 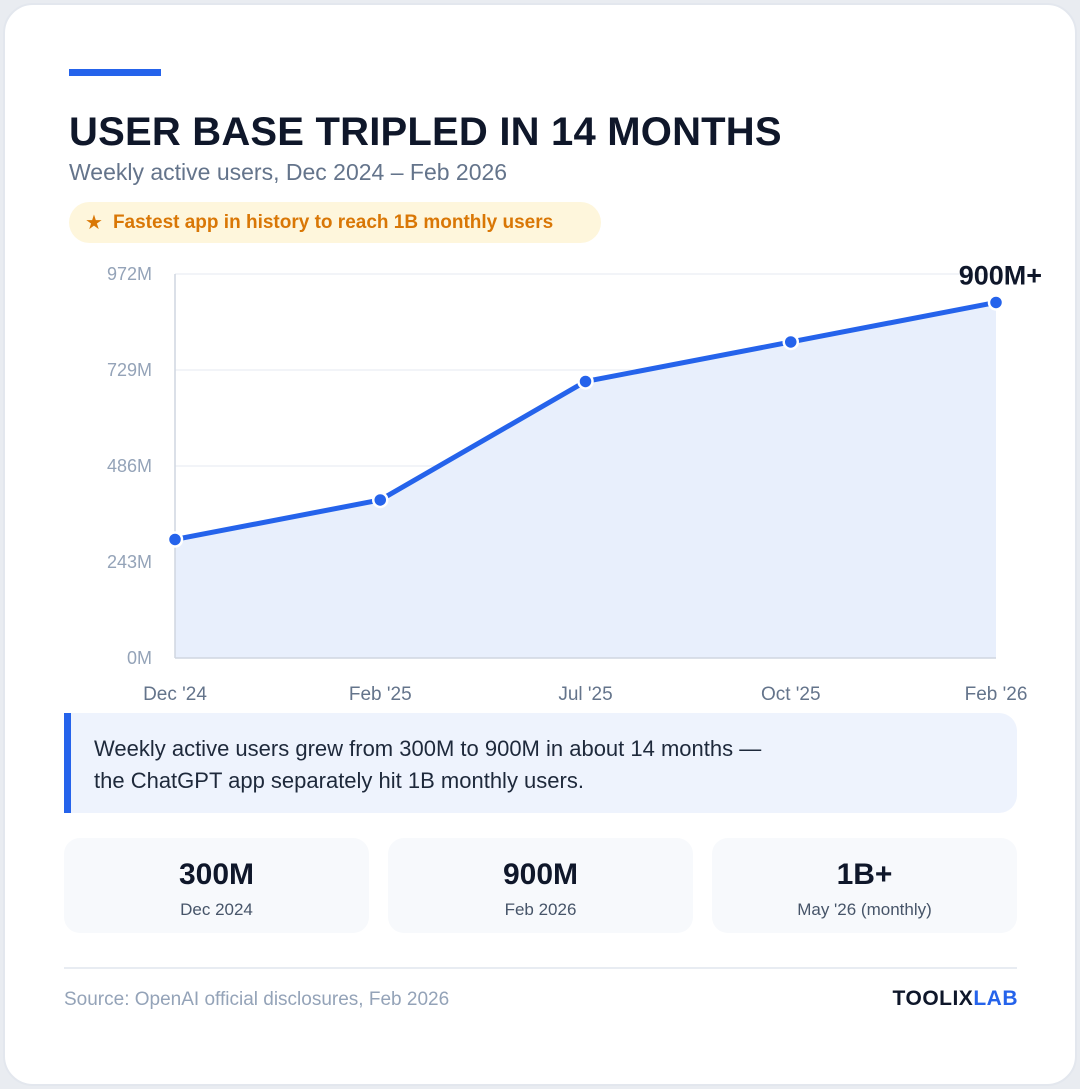 I want to click on star-icon: ★, so click(x=94, y=222).